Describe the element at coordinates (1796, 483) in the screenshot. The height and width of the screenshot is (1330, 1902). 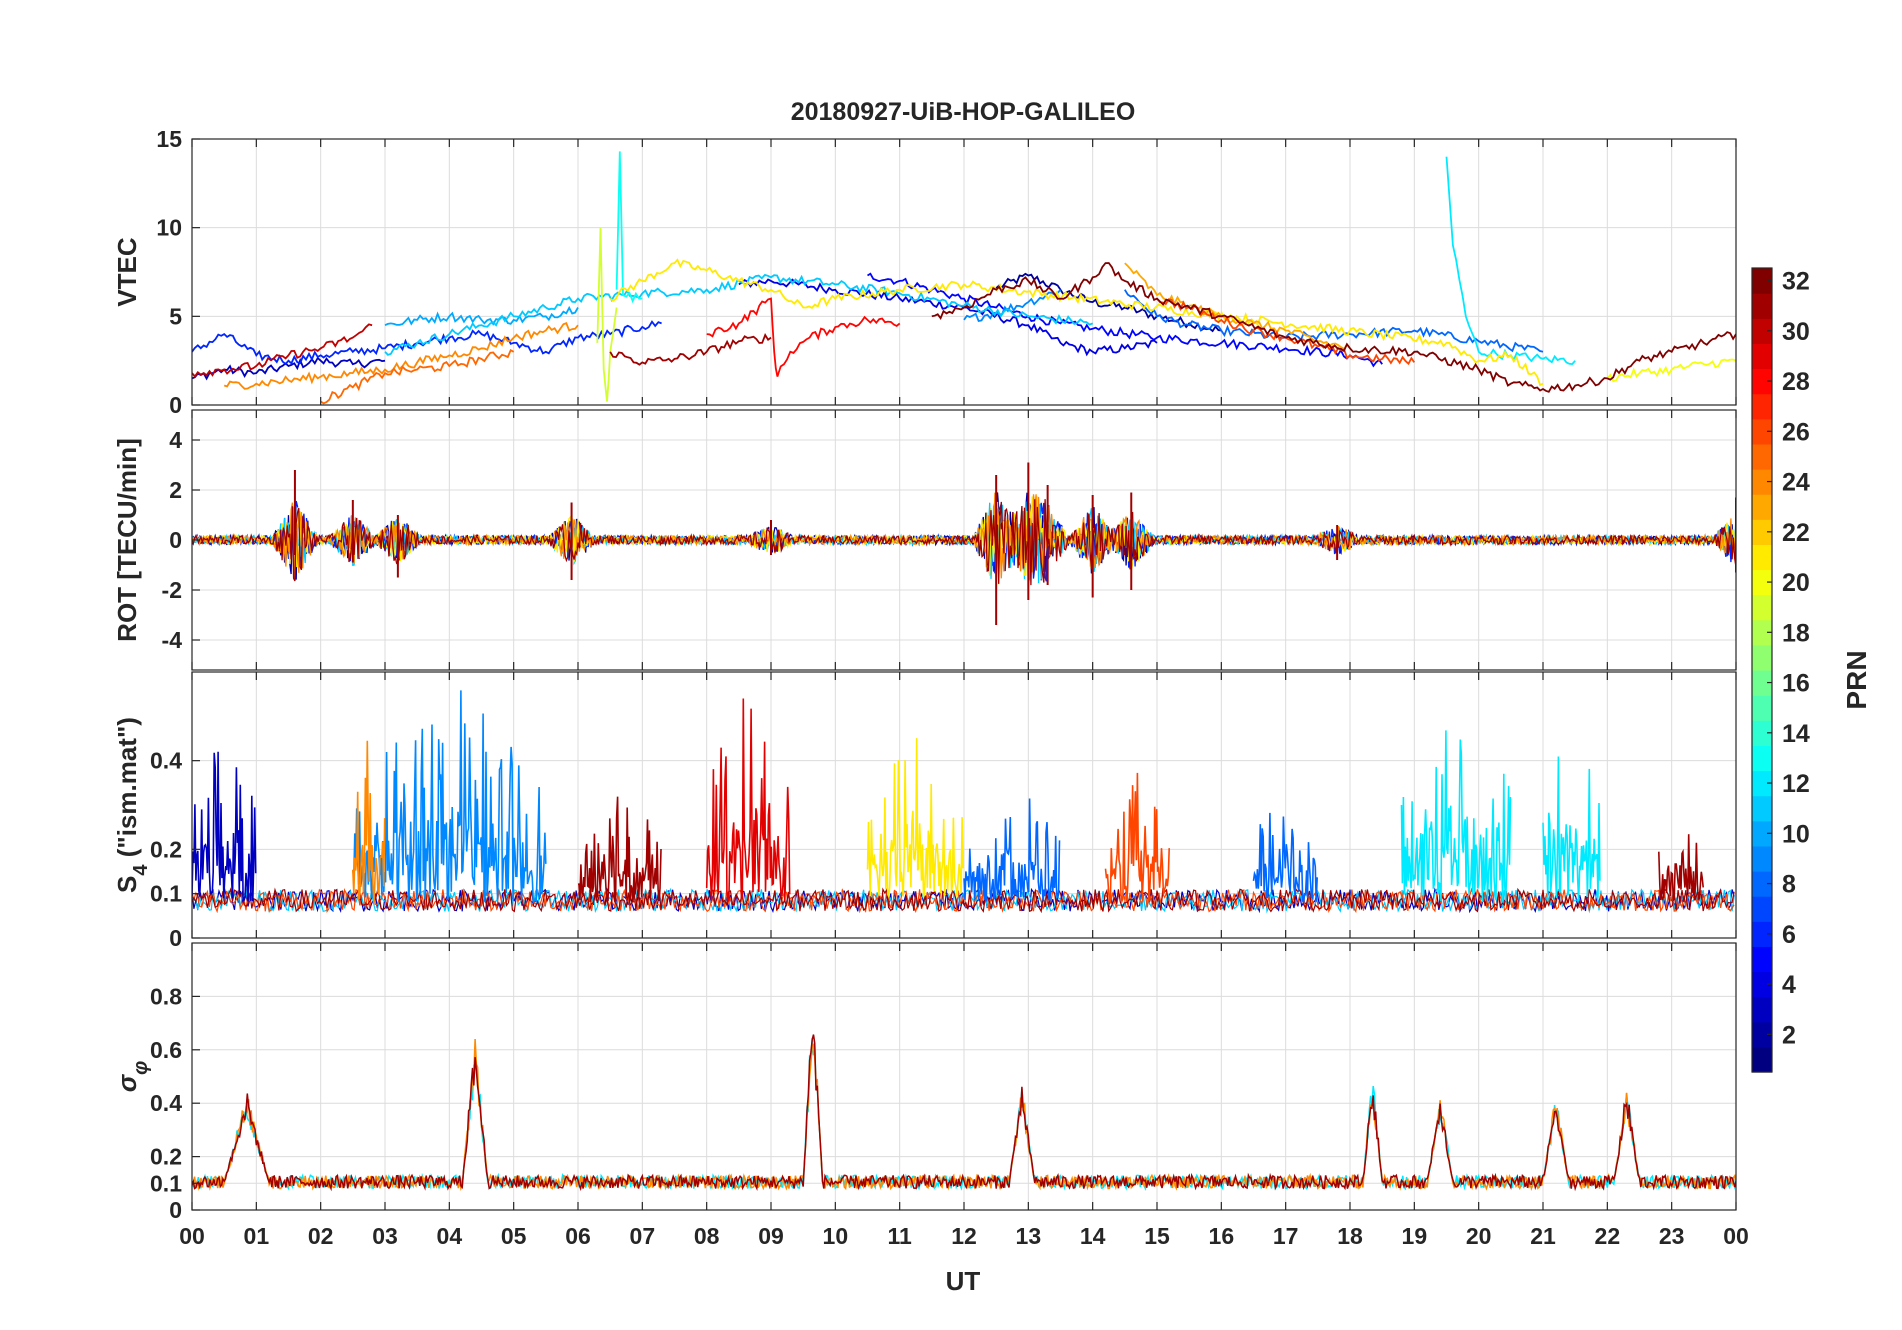
I see `colorbar-tick-label: 24` at that location.